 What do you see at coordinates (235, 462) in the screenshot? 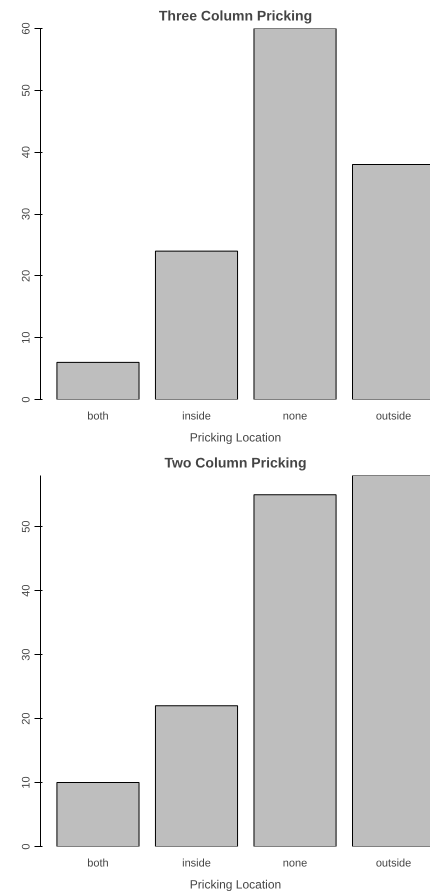
I see `chart-title: Two Column Pricking` at bounding box center [235, 462].